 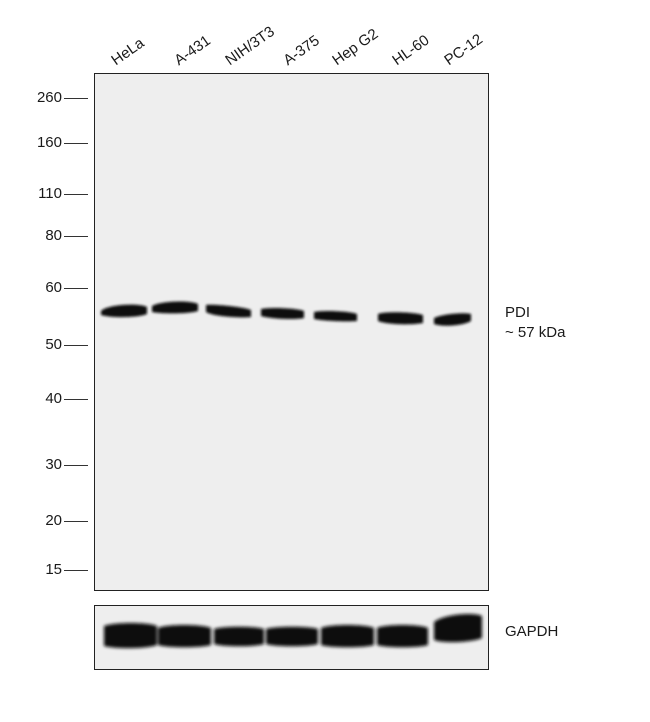 I want to click on target-size-label: ~ 57 kDa, so click(x=535, y=332).